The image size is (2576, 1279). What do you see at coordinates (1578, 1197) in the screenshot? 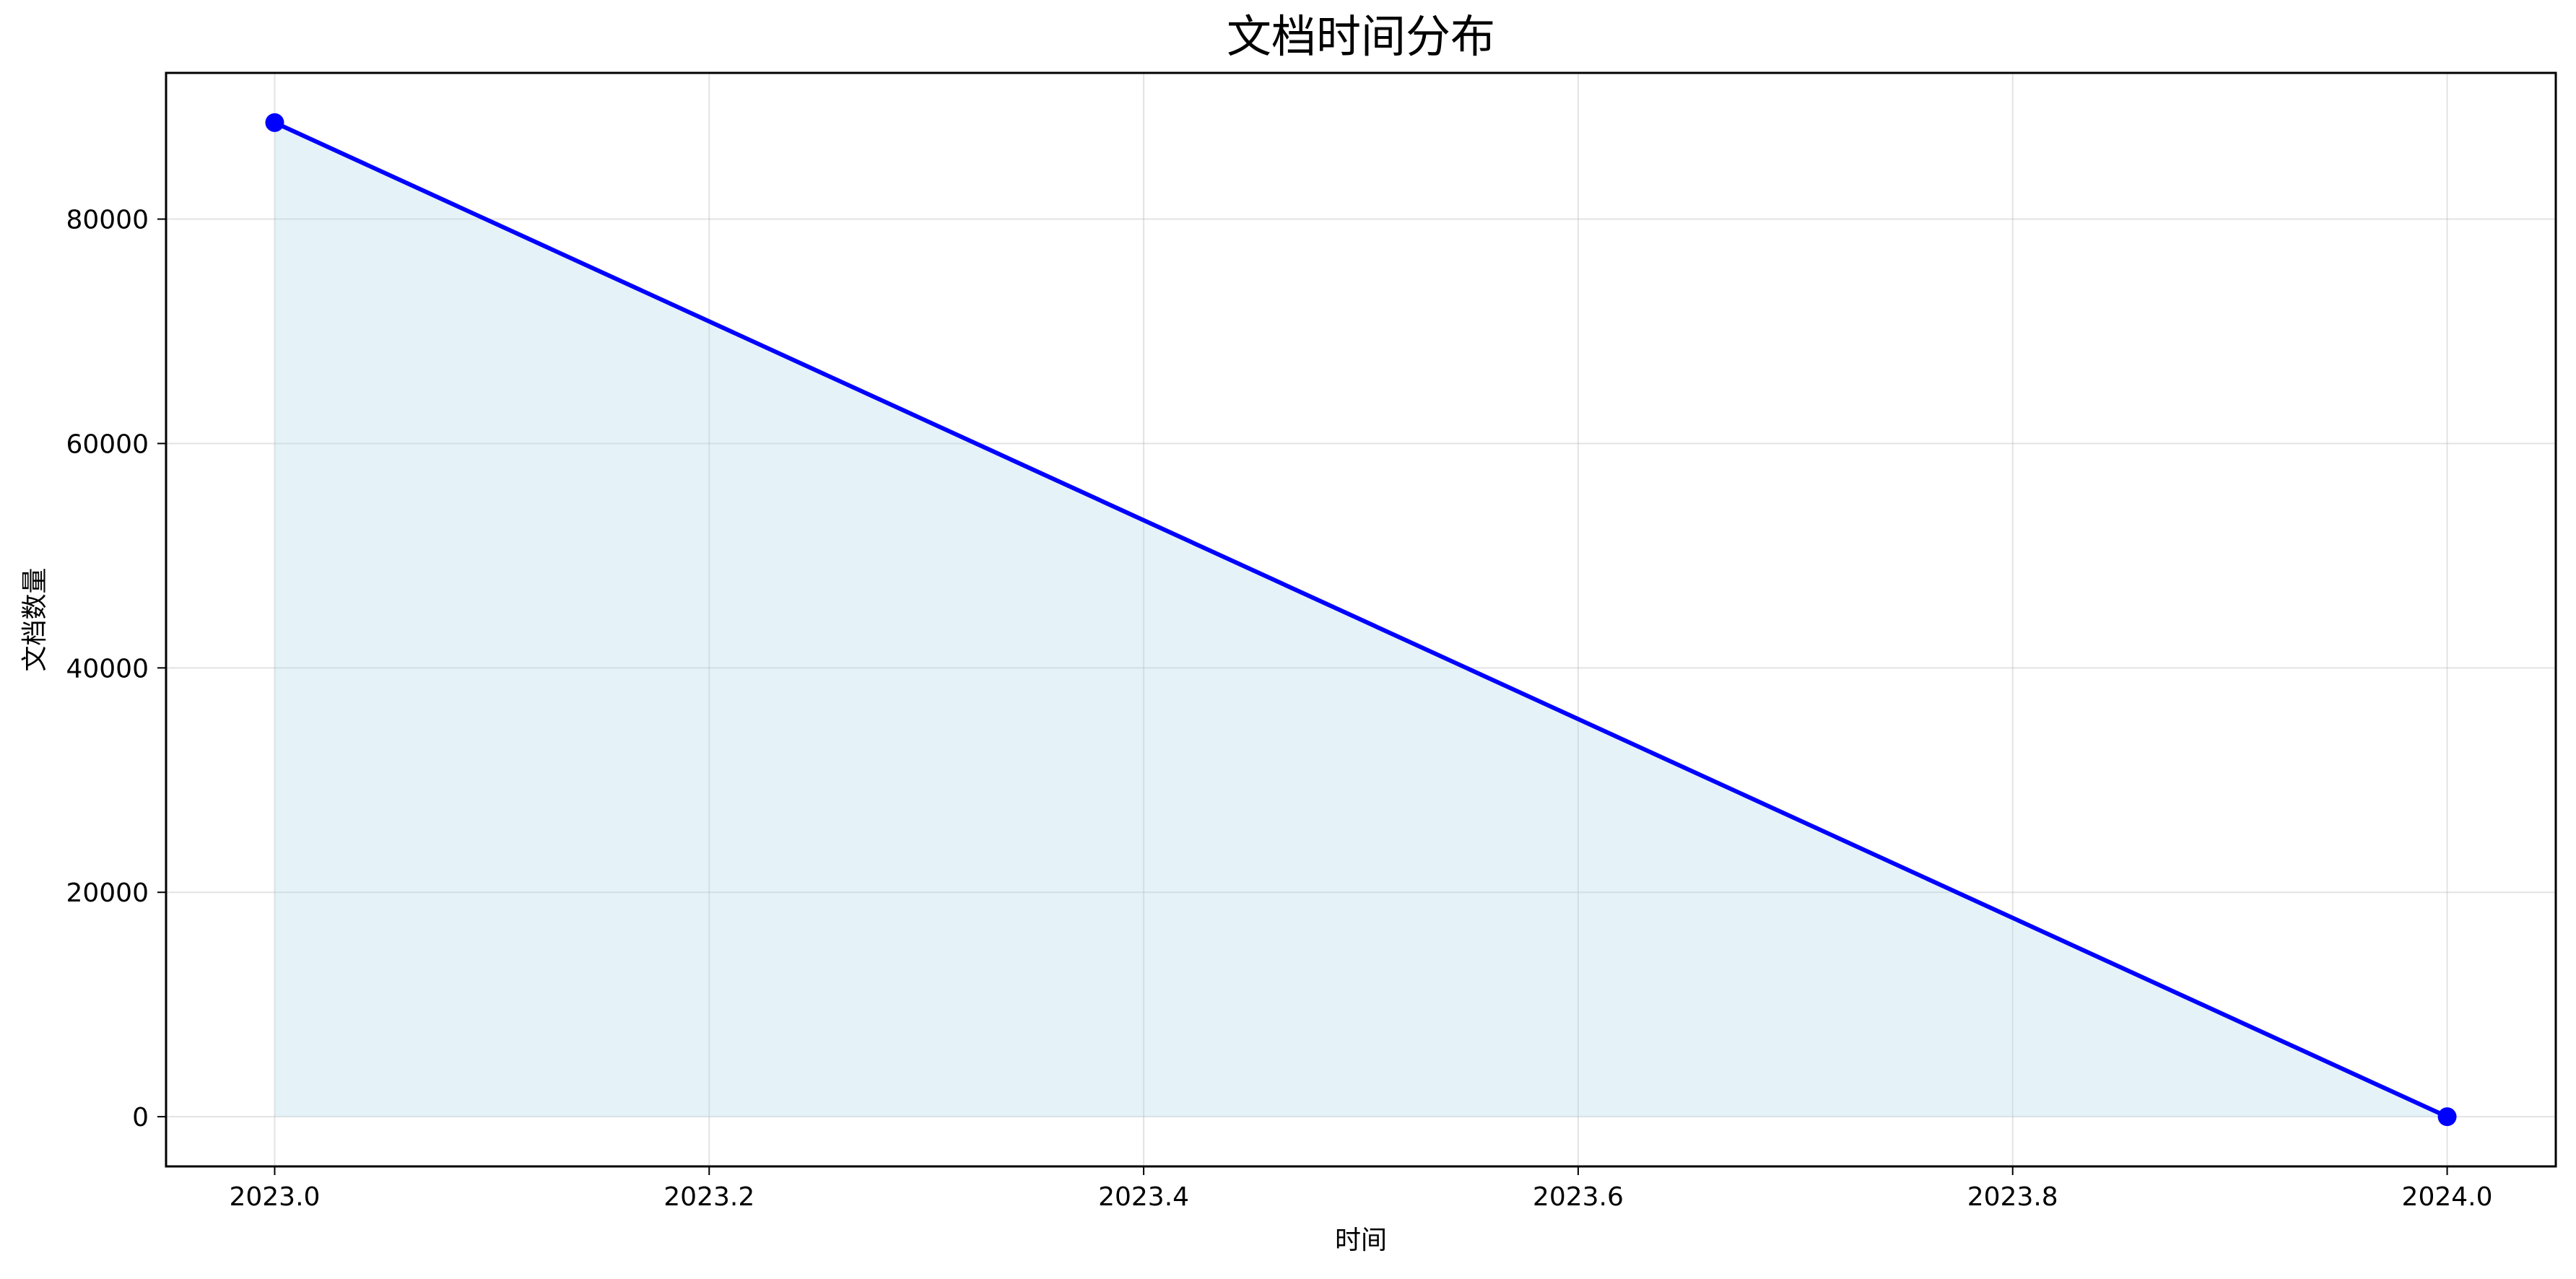
I see `x-tick-label: 2023.6` at bounding box center [1578, 1197].